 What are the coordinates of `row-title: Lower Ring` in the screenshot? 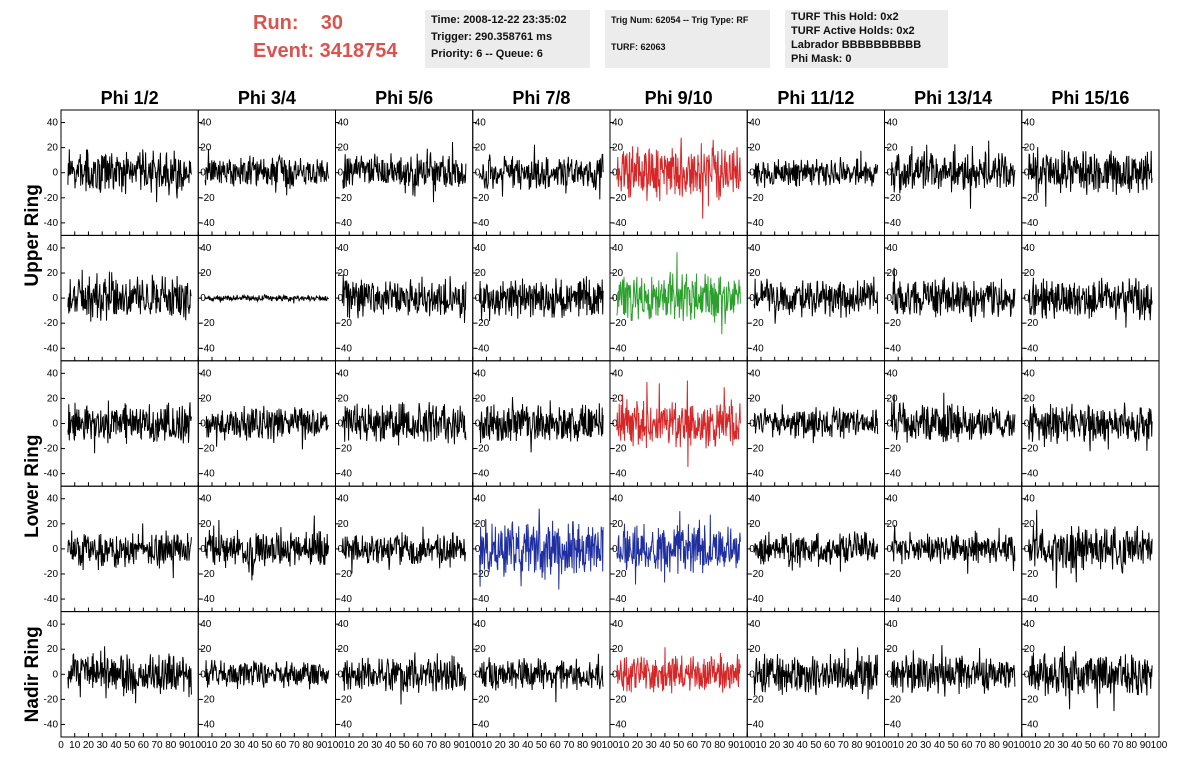 It's located at (32, 485).